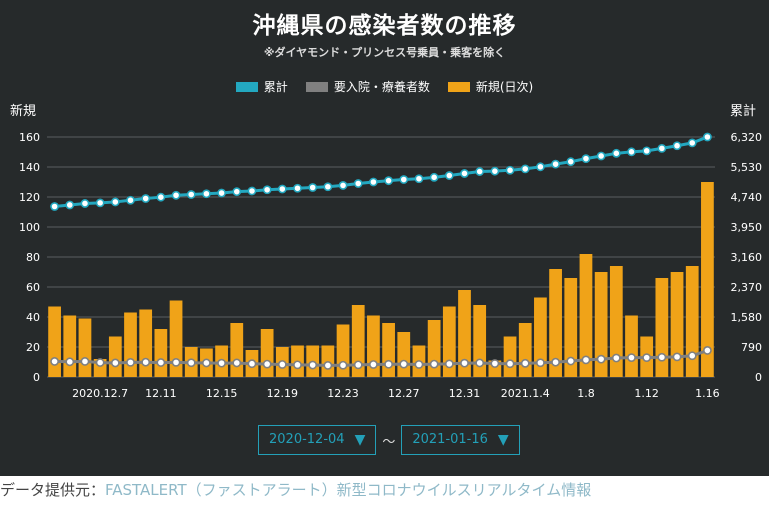 The height and width of the screenshot is (505, 769). What do you see at coordinates (747, 257) in the screenshot?
I see `right-axis-tick-label: 3,160` at bounding box center [747, 257].